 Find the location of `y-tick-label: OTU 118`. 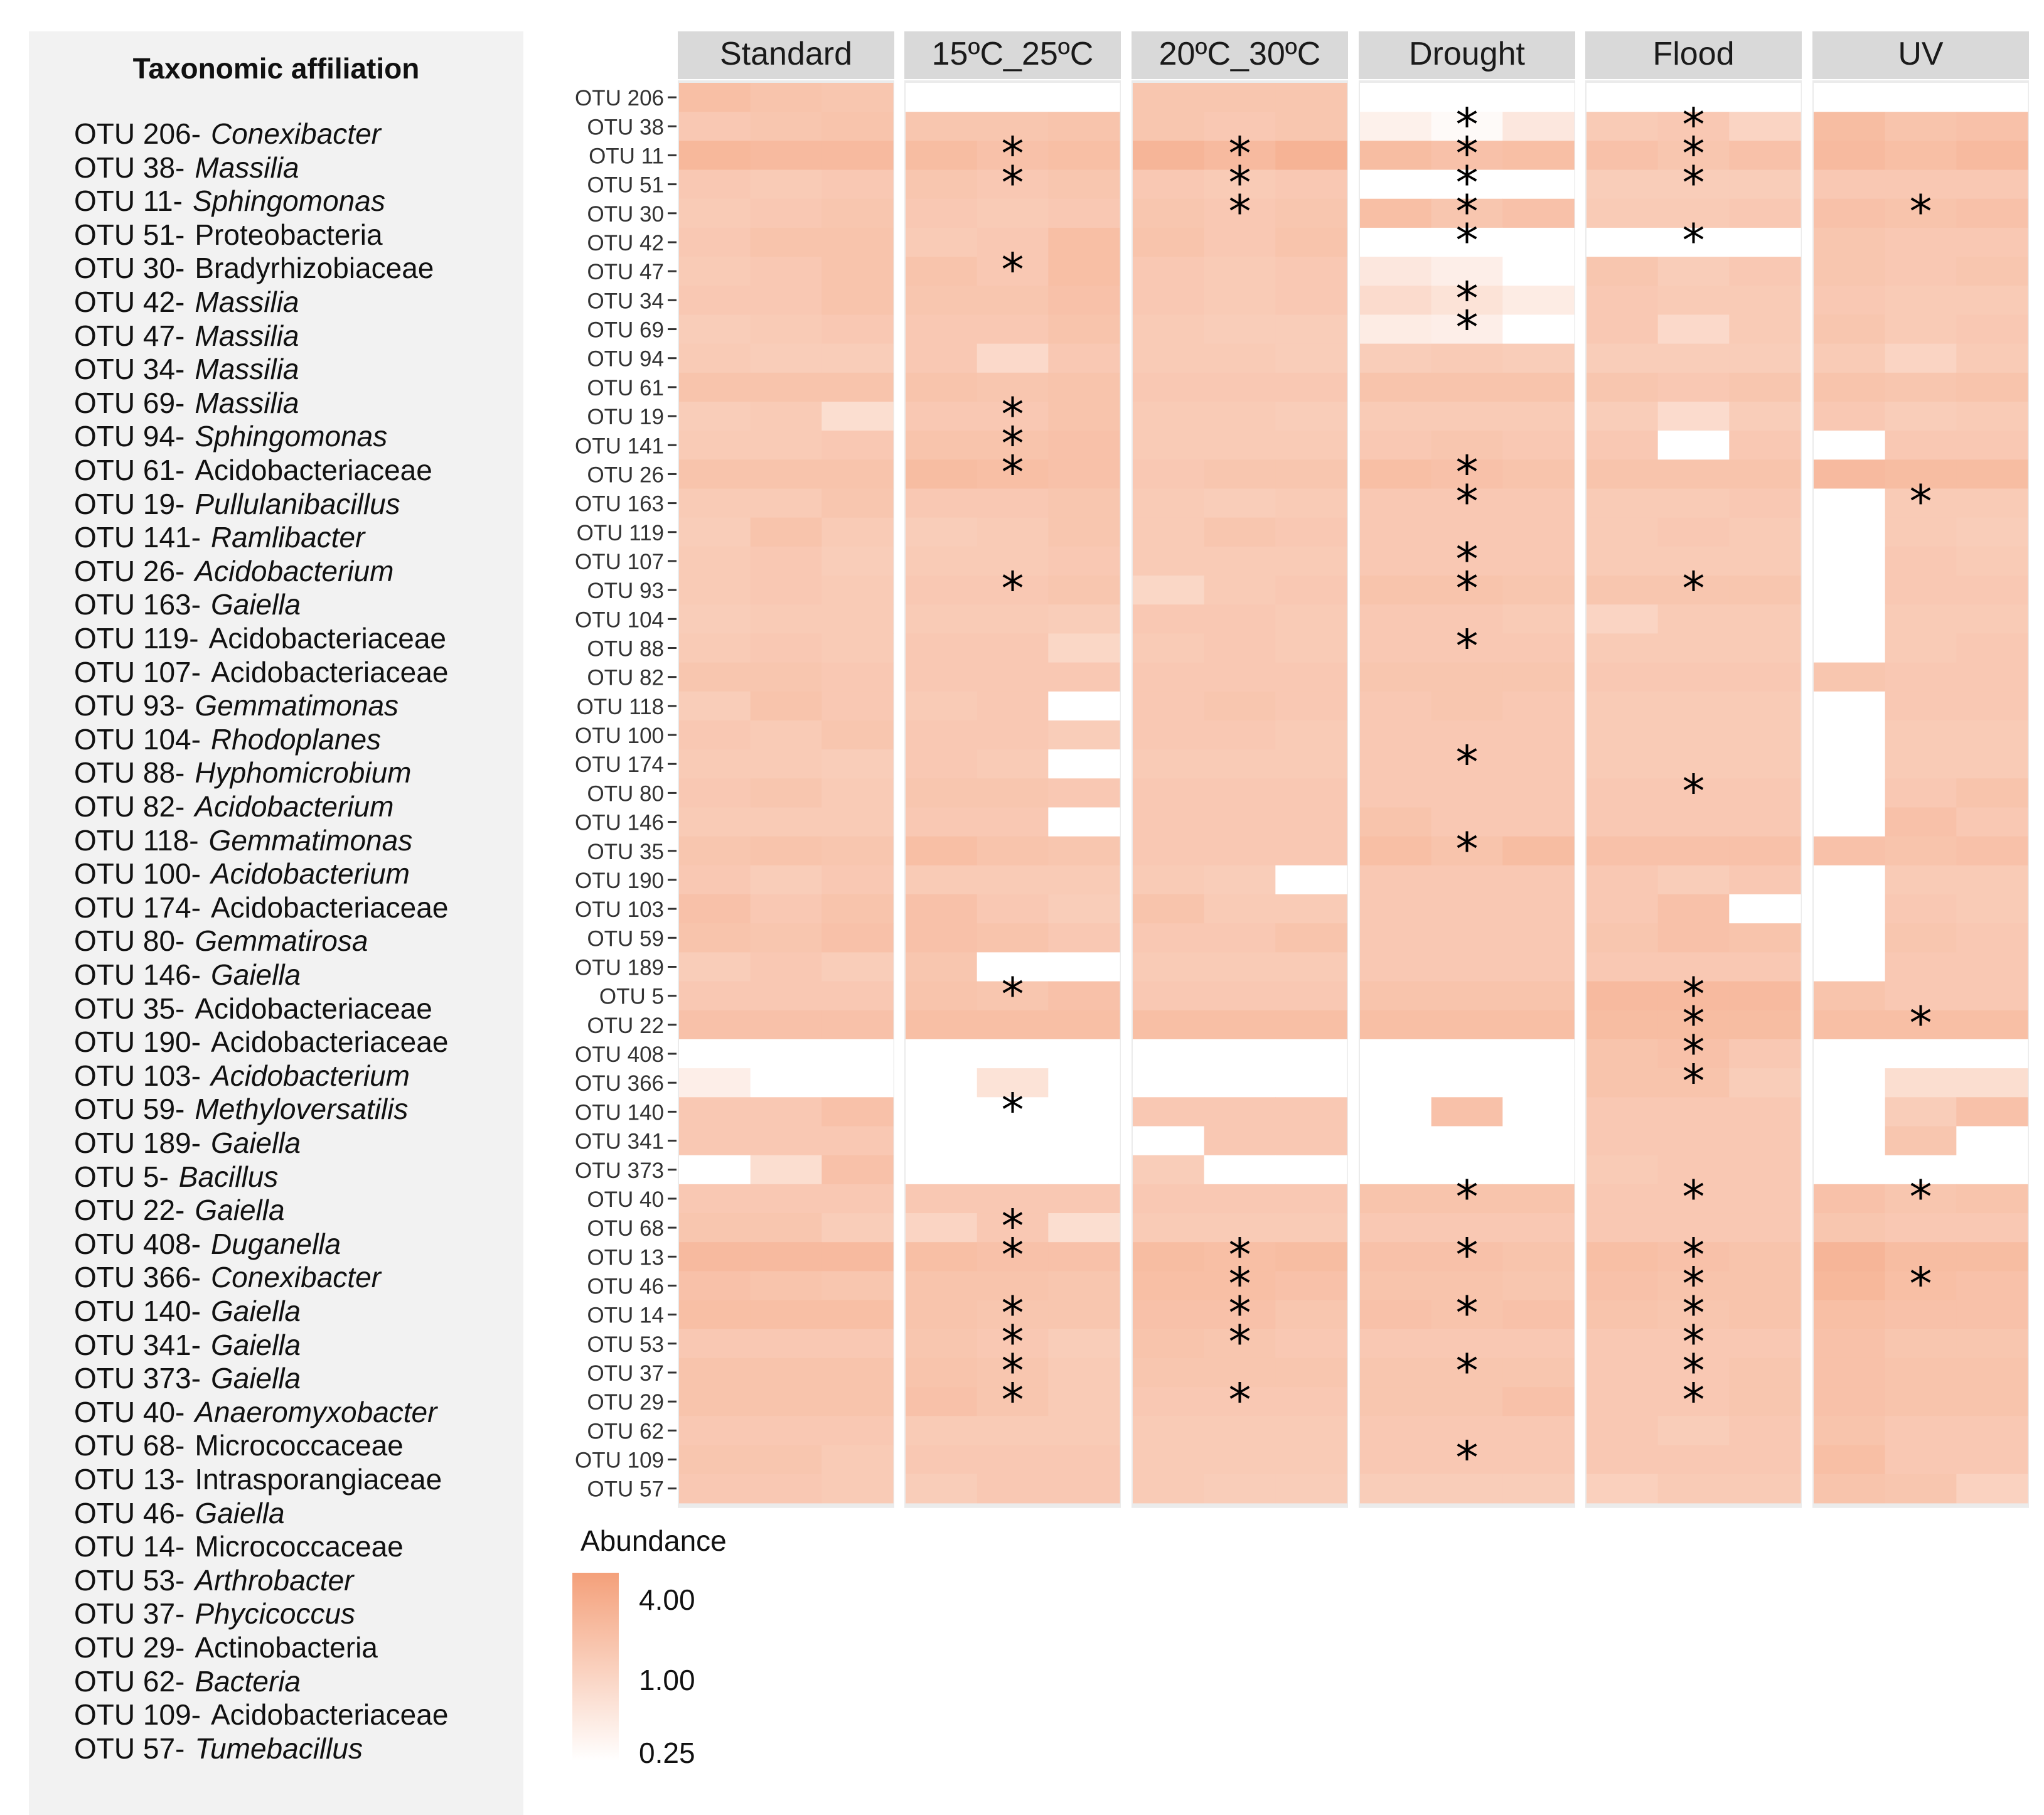

y-tick-label: OTU 118 is located at coordinates (621, 707).